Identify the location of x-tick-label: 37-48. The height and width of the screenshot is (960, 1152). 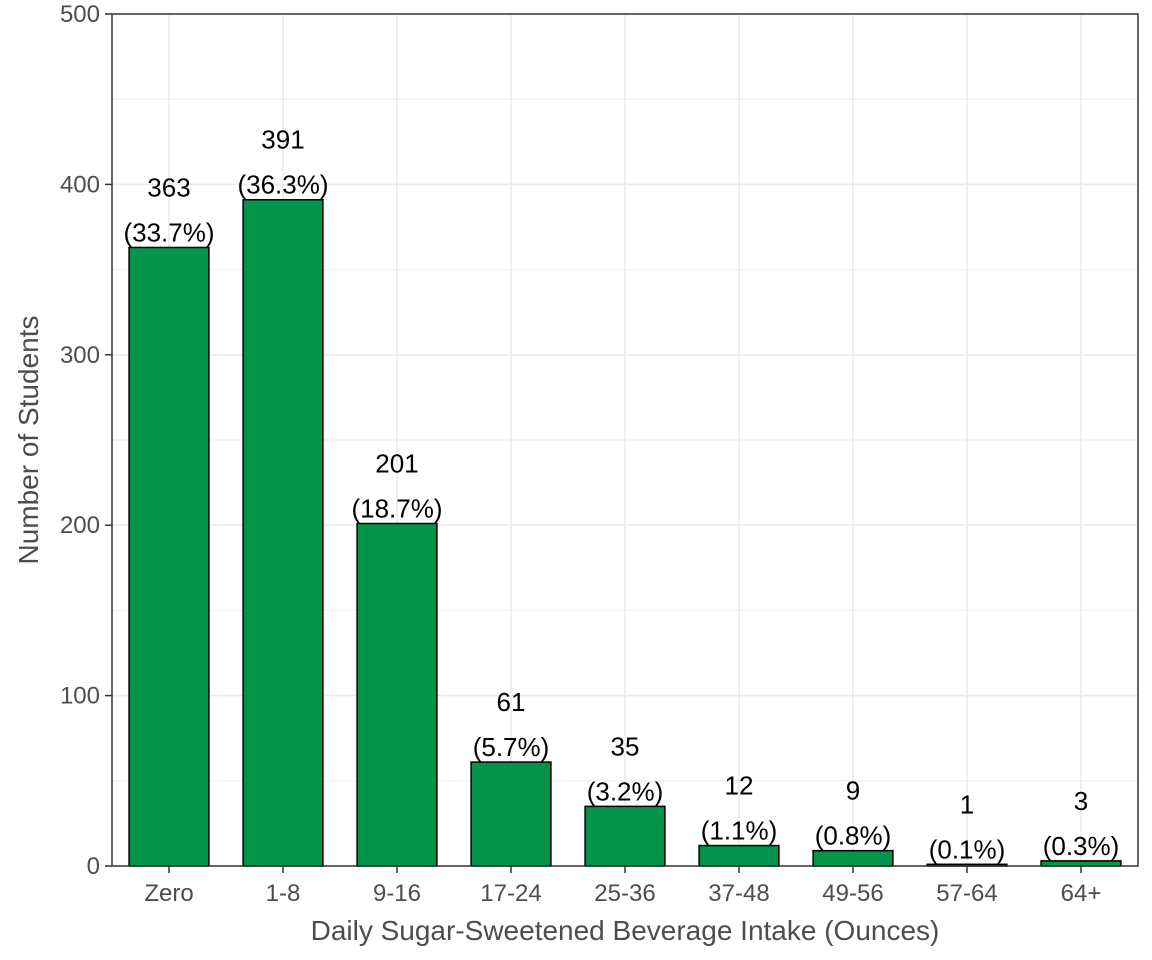
(738, 893).